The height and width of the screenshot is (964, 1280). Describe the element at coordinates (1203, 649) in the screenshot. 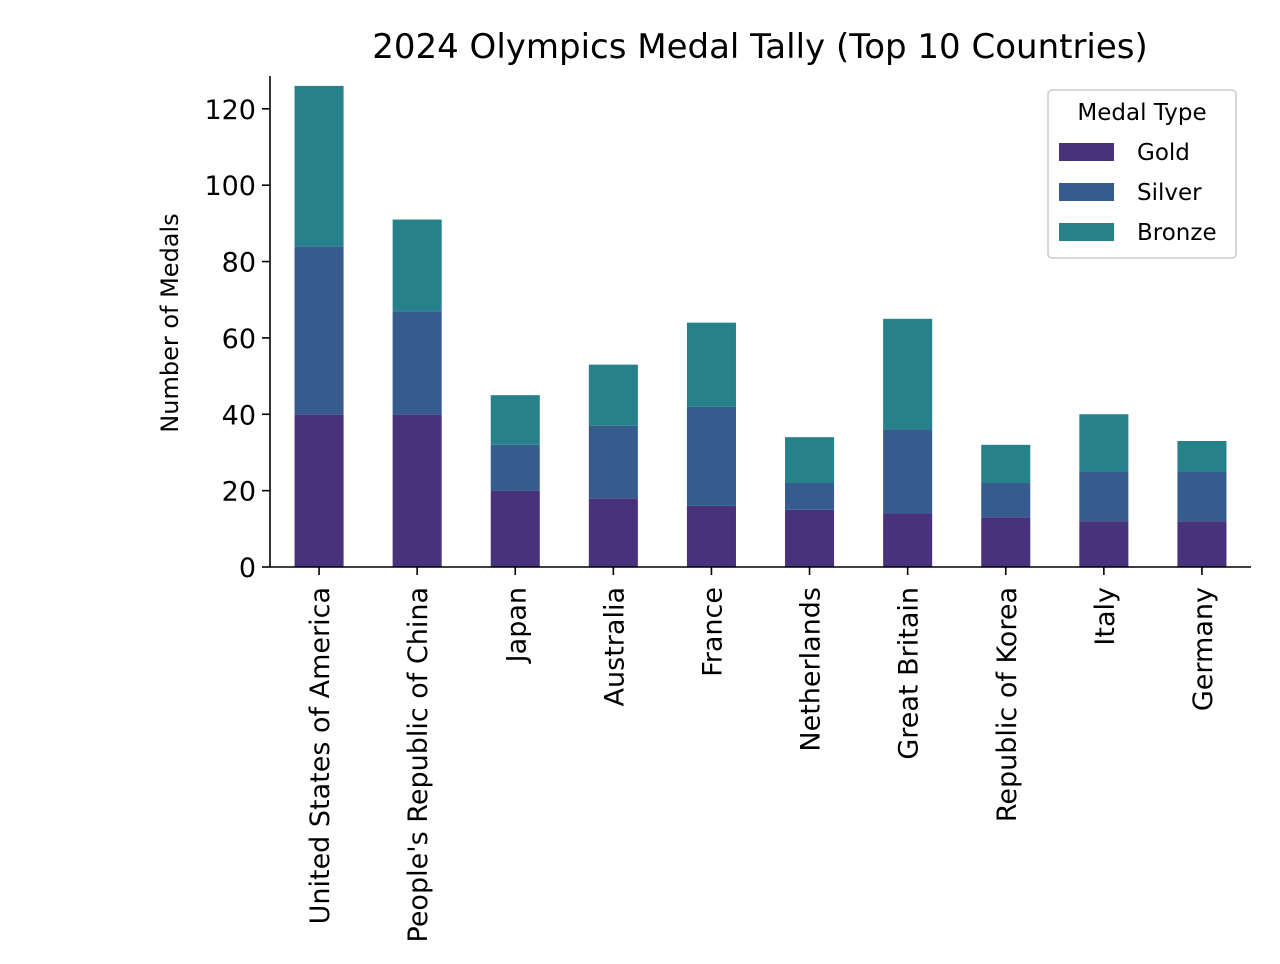

I see `x-tick-label: Germany` at that location.